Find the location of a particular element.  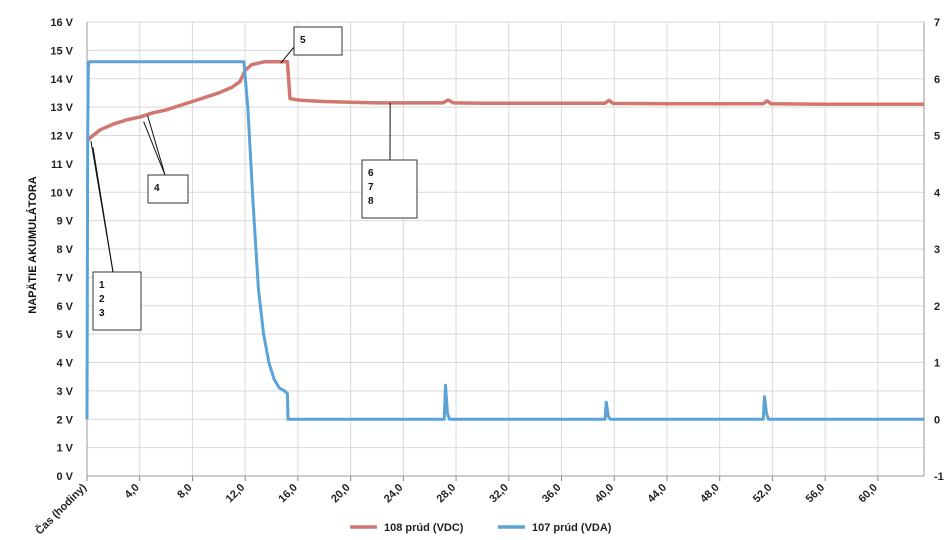

annotation-label: 5 is located at coordinates (303, 40).